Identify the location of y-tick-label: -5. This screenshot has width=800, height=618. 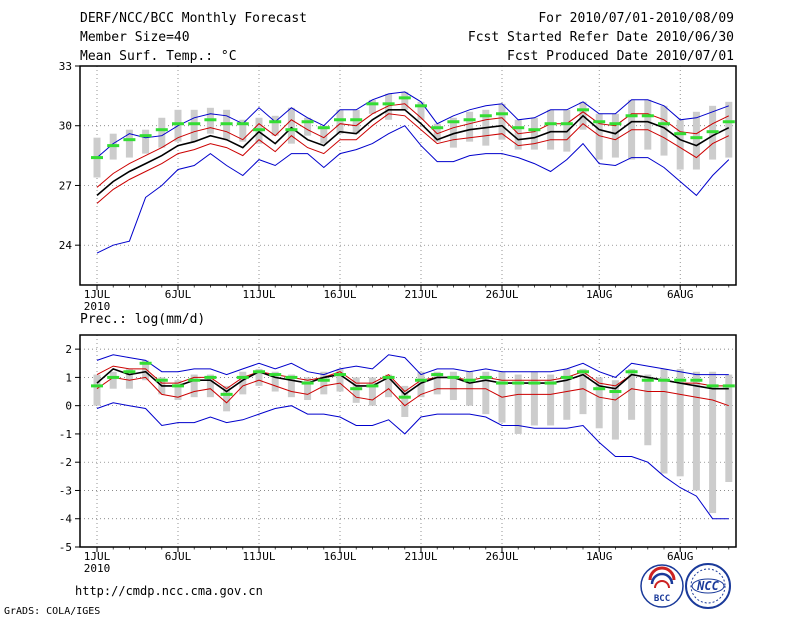
(65, 547).